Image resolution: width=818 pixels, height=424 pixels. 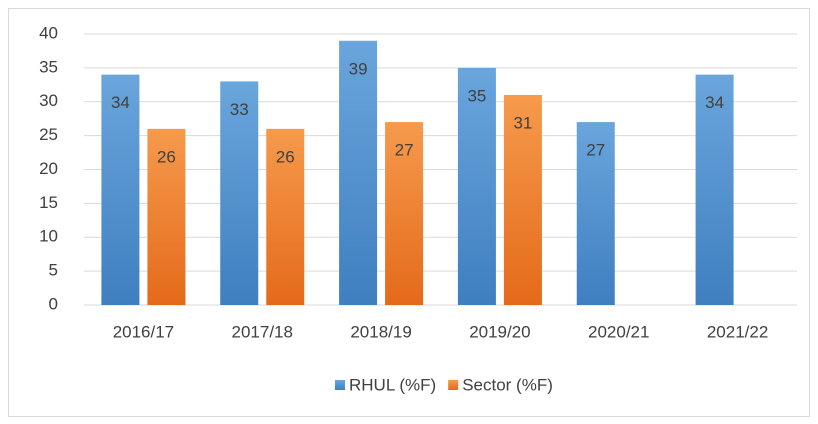 What do you see at coordinates (522, 122) in the screenshot?
I see `data-label: 31` at bounding box center [522, 122].